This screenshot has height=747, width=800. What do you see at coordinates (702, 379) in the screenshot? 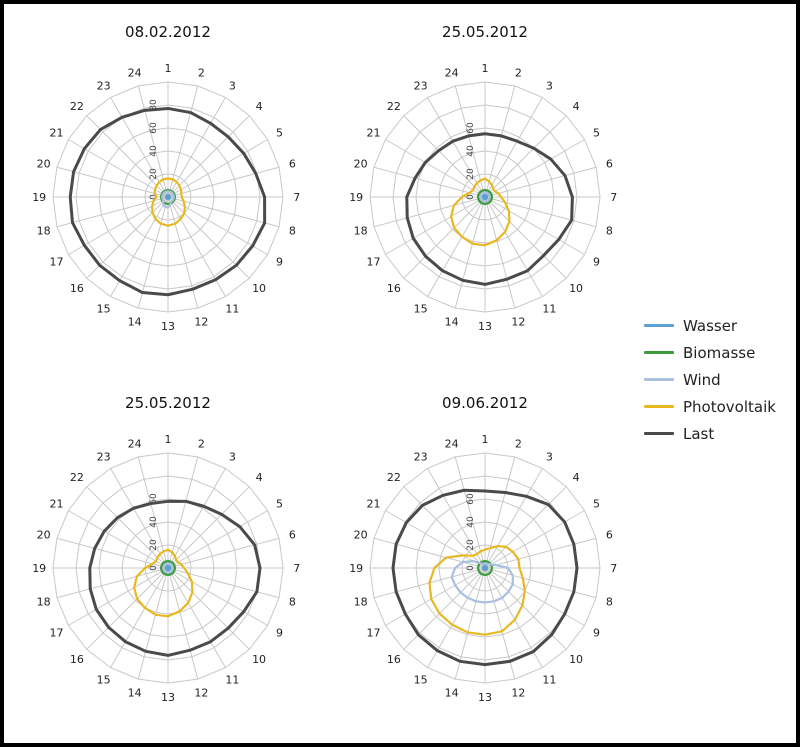
I see `legend-label-wind: Wind` at bounding box center [702, 379].